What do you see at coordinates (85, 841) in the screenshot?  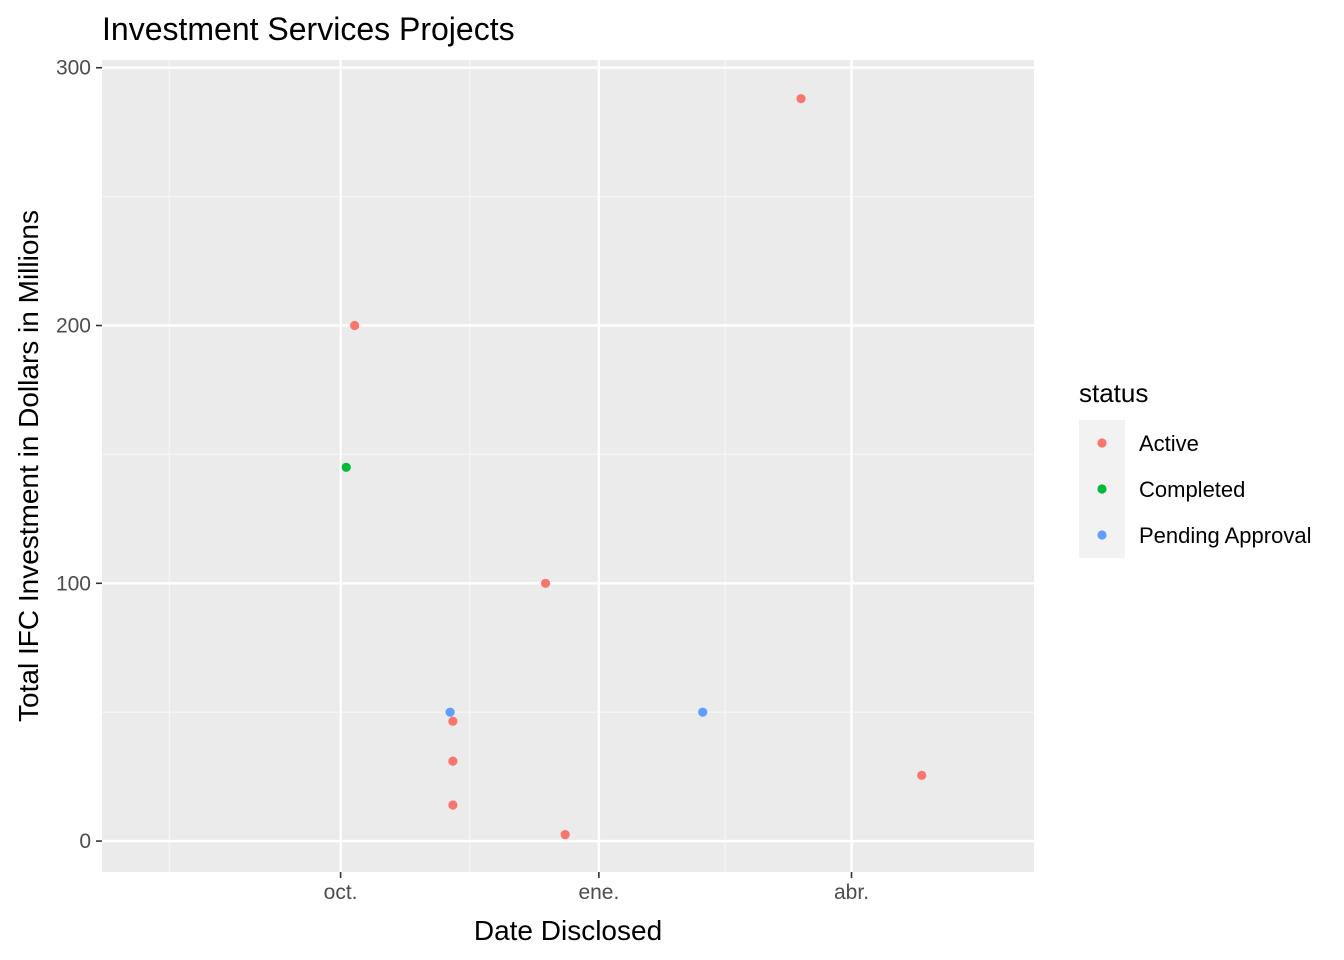 I see `y-tick-label: 0` at bounding box center [85, 841].